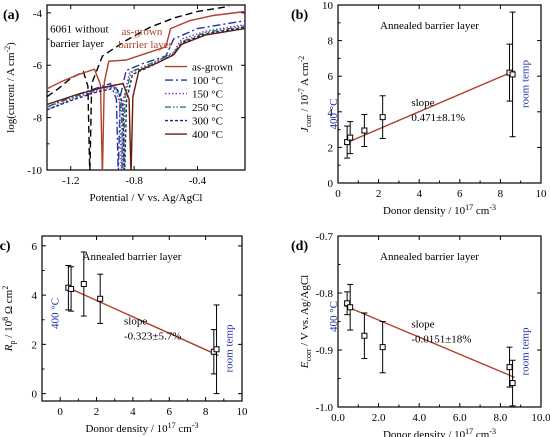 Image resolution: width=550 pixels, height=437 pixels. Describe the element at coordinates (325, 237) in the screenshot. I see `y-tick-label: -0.7` at that location.